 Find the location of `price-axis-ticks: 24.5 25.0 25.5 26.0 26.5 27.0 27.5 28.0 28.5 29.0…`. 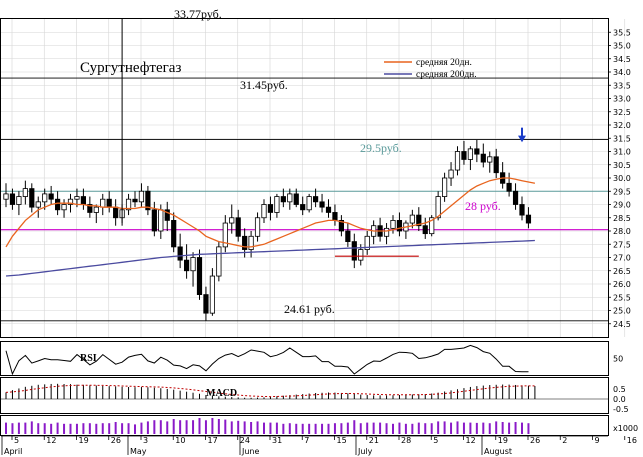

price-axis-ticks: 24.5 25.0 25.5 26.0 26.5 27.0 27.5 28.0 28.5 29.0… is located at coordinates (619, 178).